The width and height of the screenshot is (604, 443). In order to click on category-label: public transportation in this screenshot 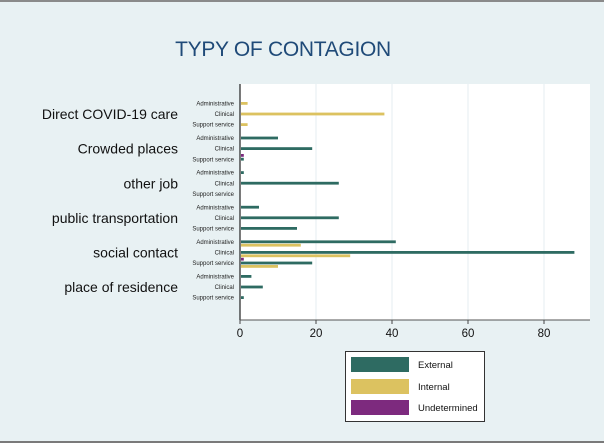, I will do `click(115, 218)`.